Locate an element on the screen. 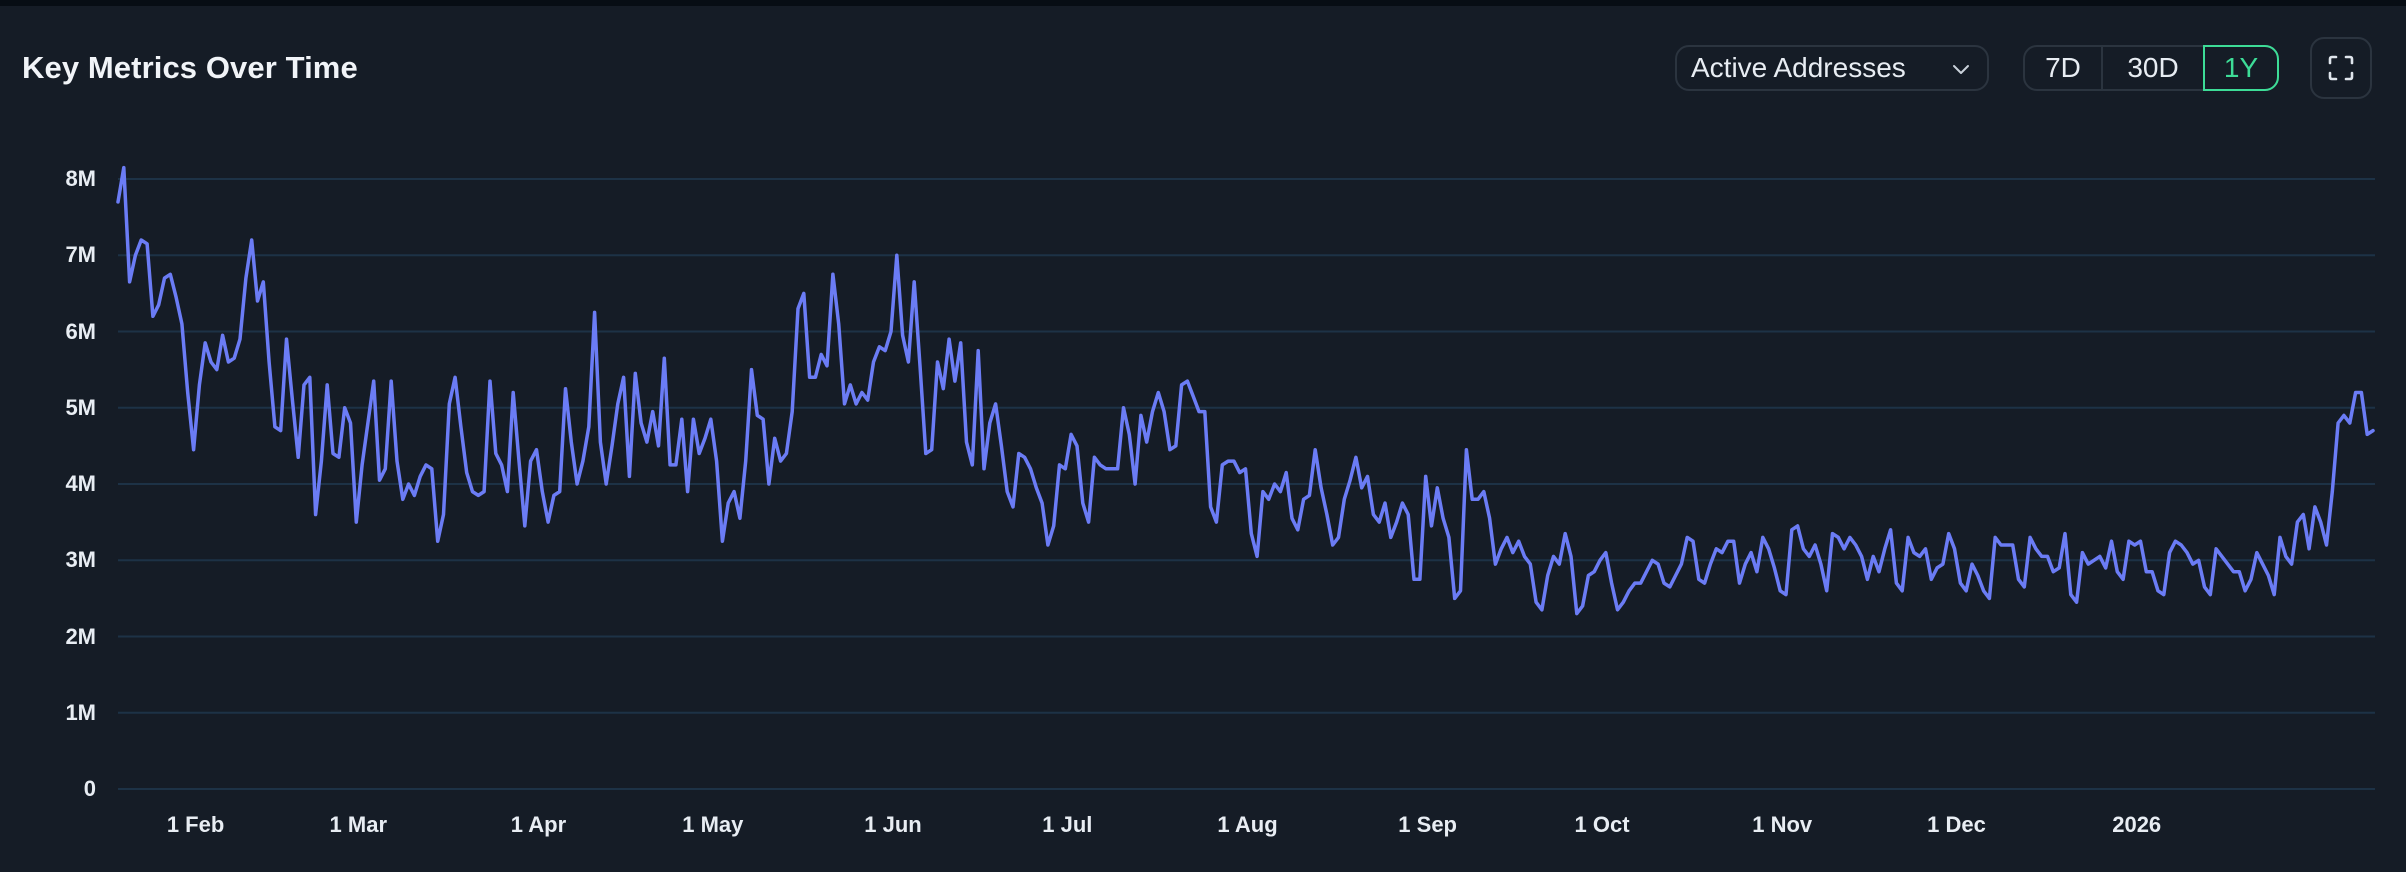 This screenshot has height=872, width=2406. y-tick-label: 0 is located at coordinates (89, 788).